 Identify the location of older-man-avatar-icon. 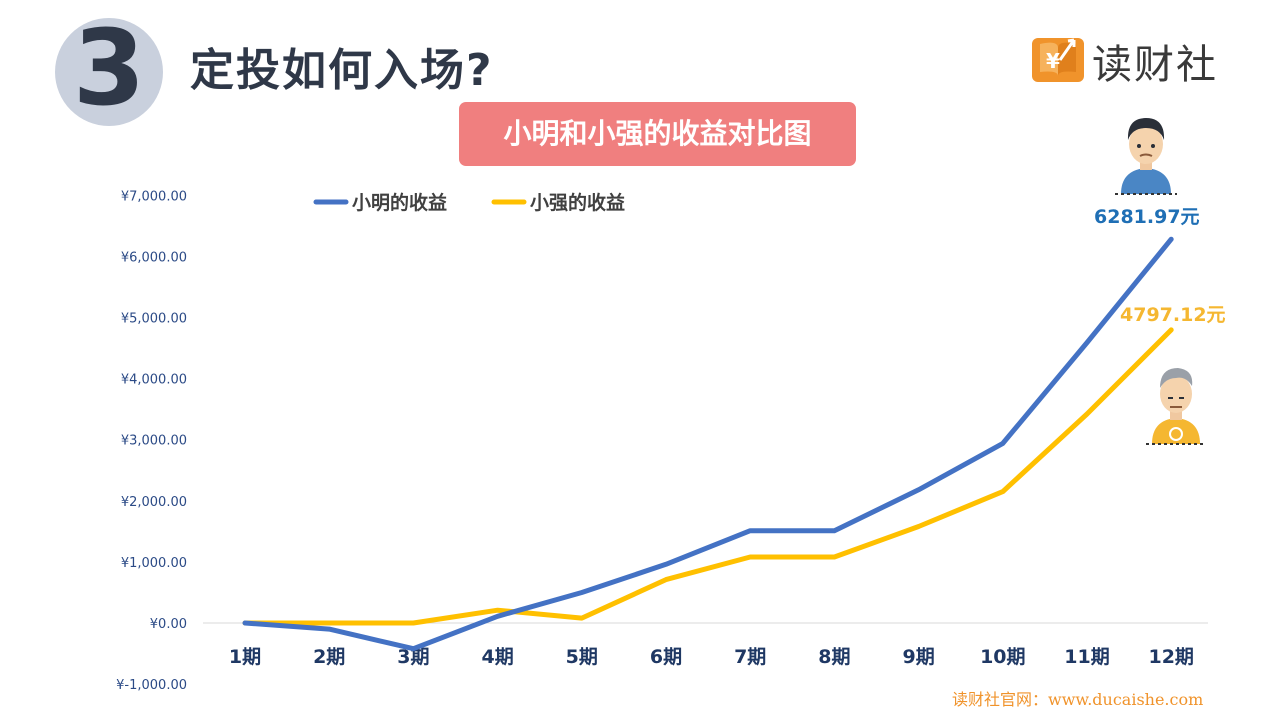
(1176, 406).